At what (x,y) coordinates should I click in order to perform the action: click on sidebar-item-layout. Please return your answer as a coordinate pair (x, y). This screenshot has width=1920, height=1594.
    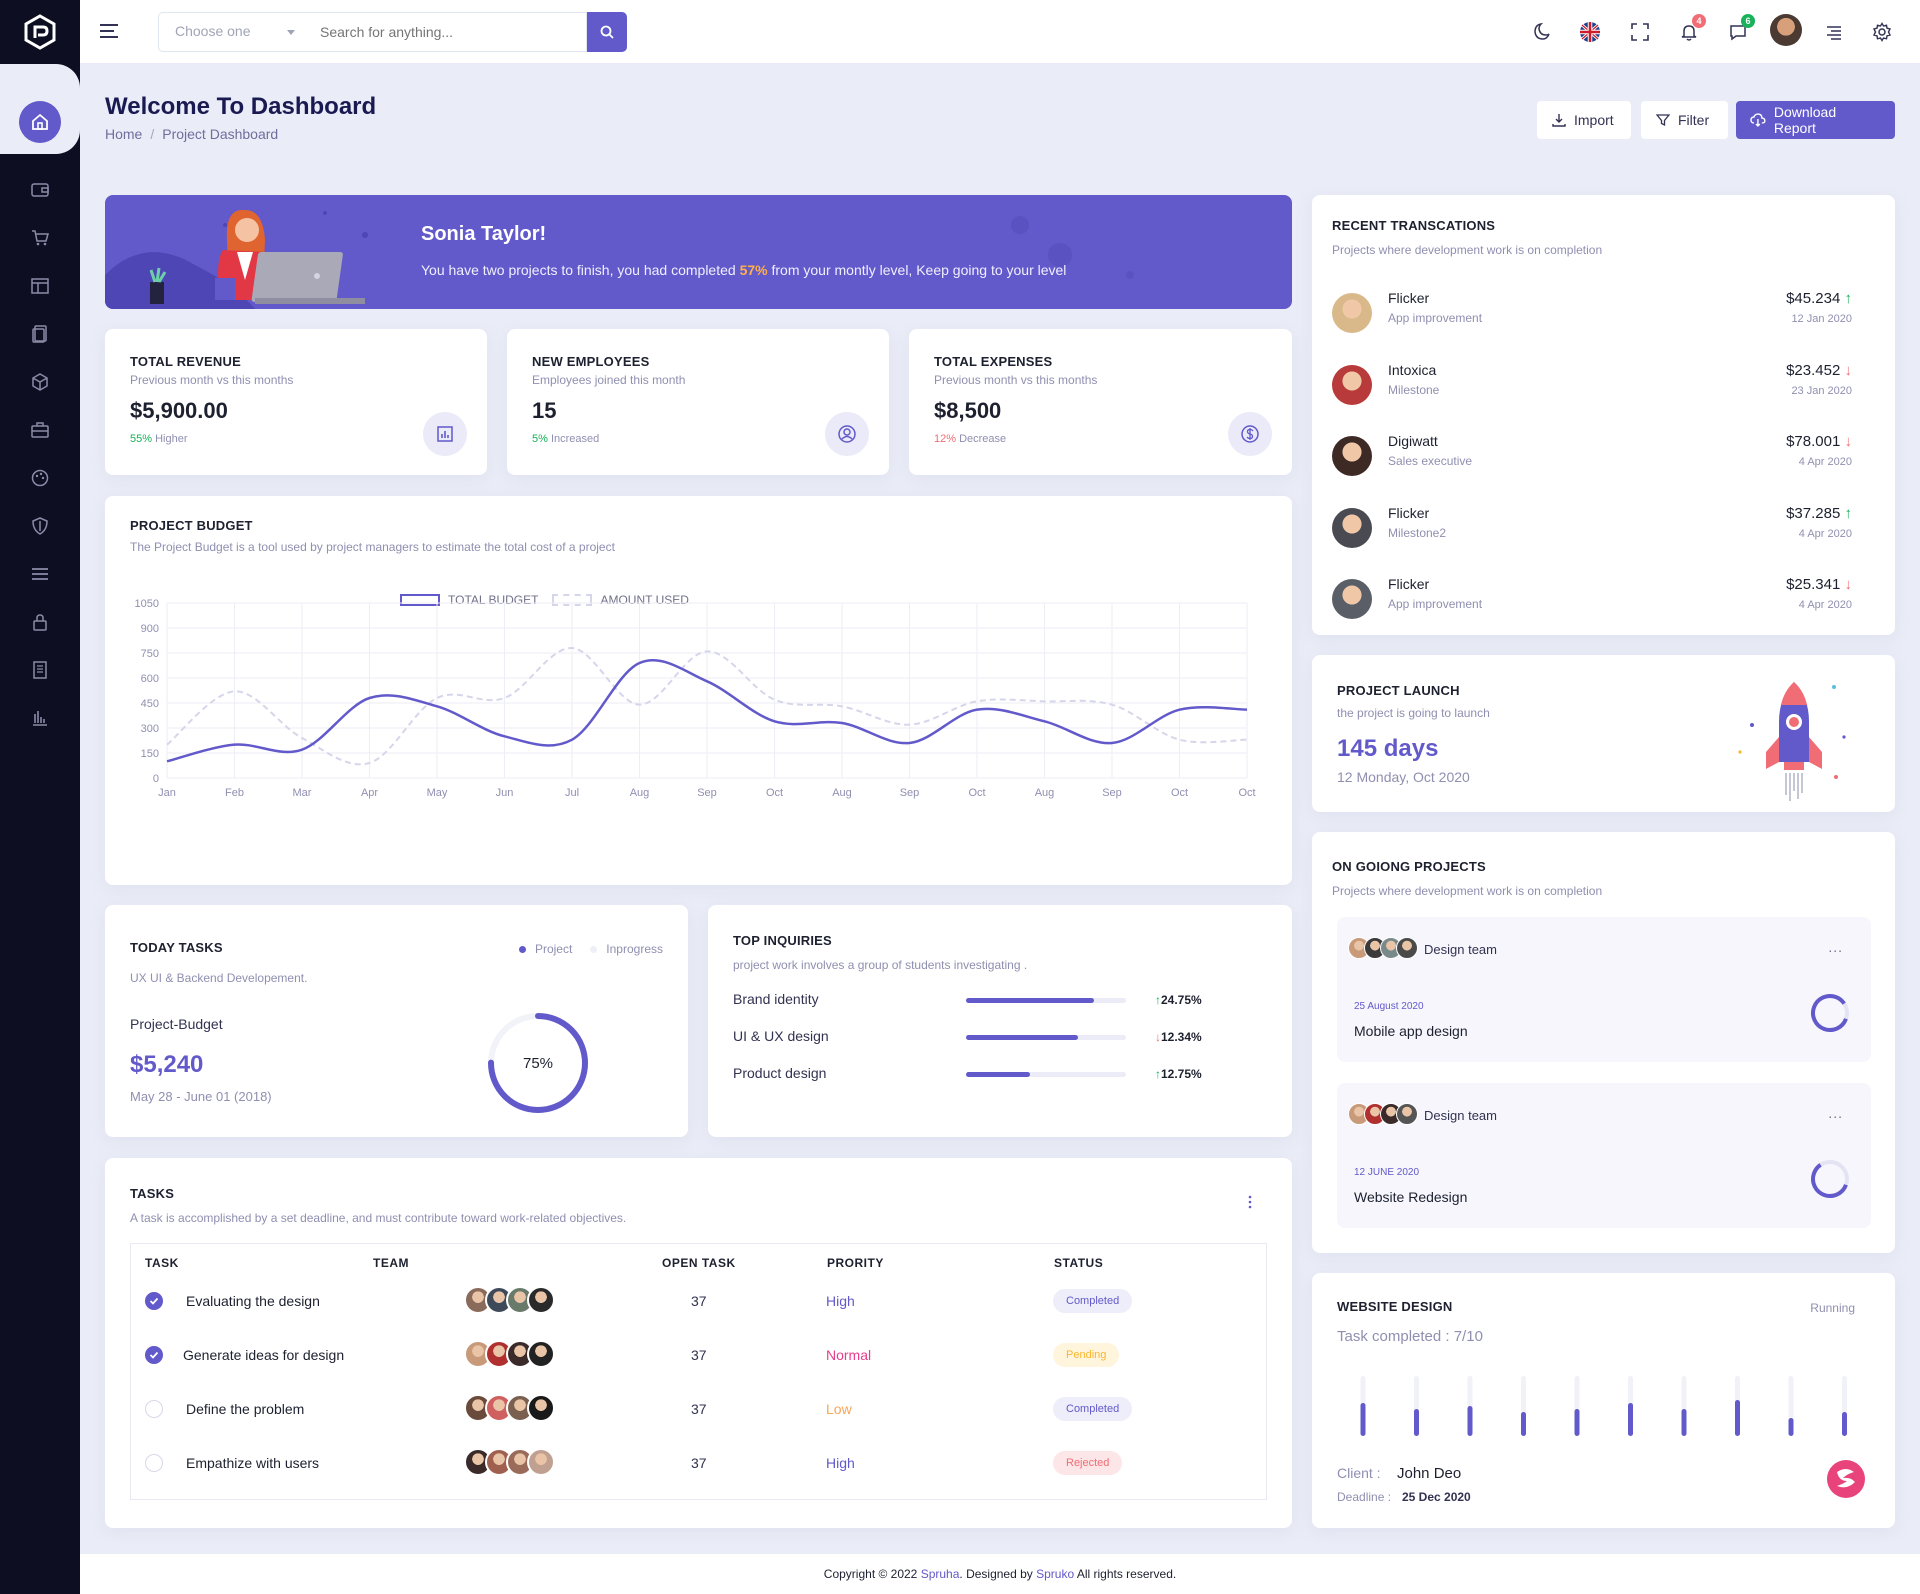
    Looking at the image, I should click on (40, 286).